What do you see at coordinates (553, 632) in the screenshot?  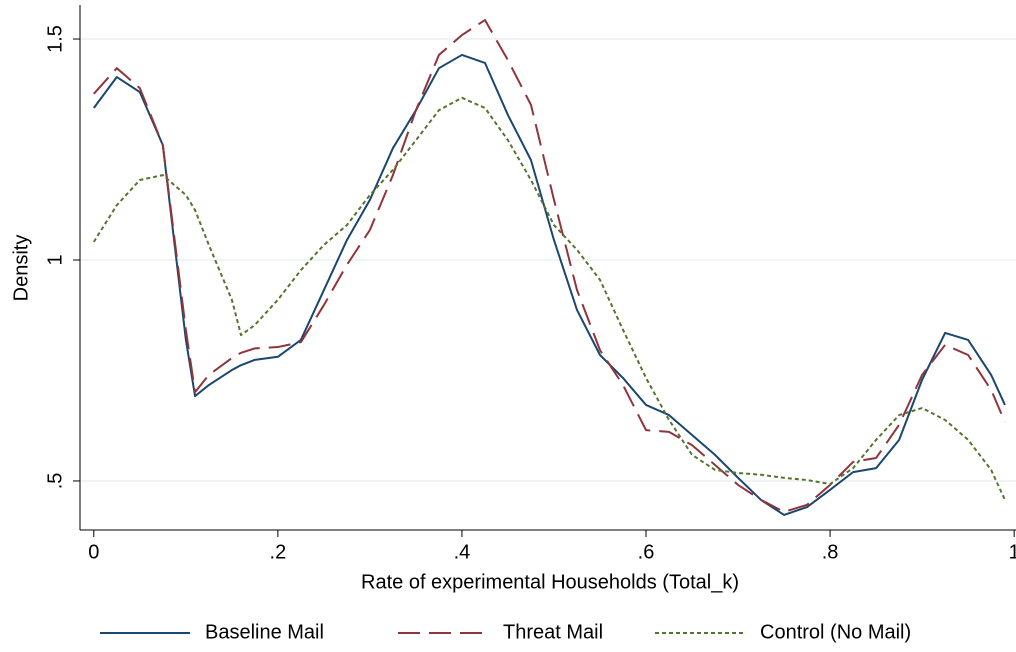 I see `legend-label: Threat Mail` at bounding box center [553, 632].